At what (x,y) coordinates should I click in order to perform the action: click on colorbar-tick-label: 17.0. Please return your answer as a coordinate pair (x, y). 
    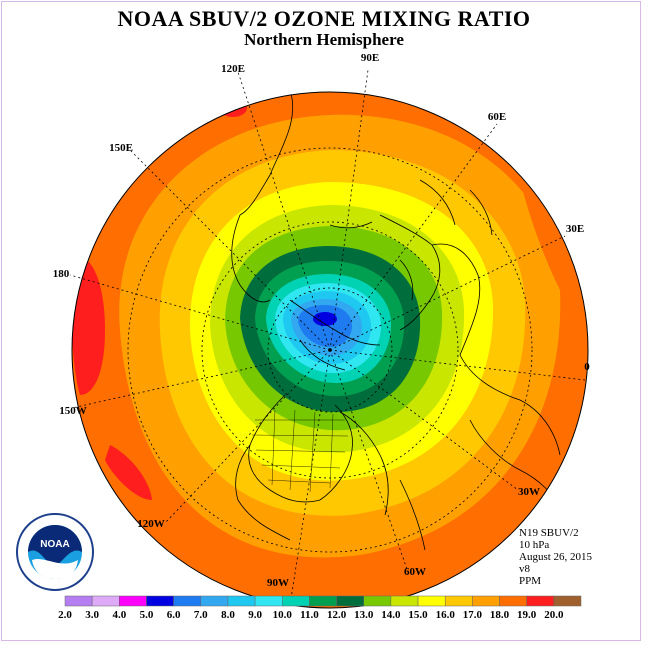
    Looking at the image, I should click on (473, 615).